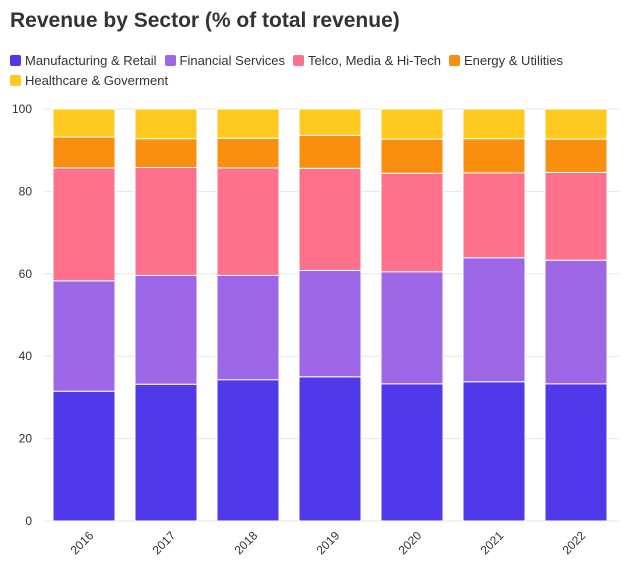  I want to click on legend-item: Energy & Utilities, so click(505, 60).